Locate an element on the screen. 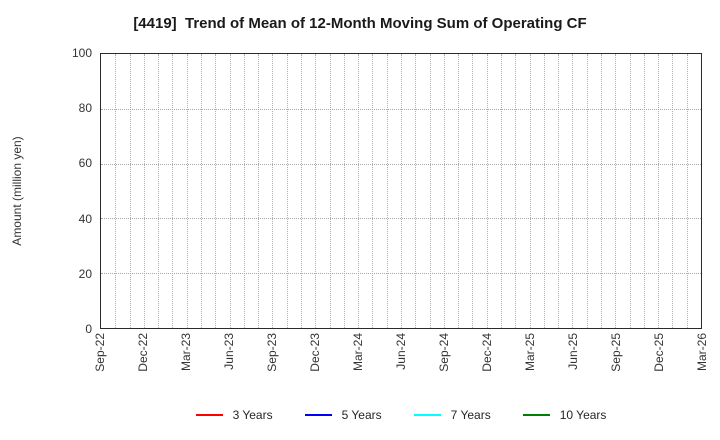 This screenshot has width=720, height=440. x-tick-label: Mar-23 is located at coordinates (186, 352).